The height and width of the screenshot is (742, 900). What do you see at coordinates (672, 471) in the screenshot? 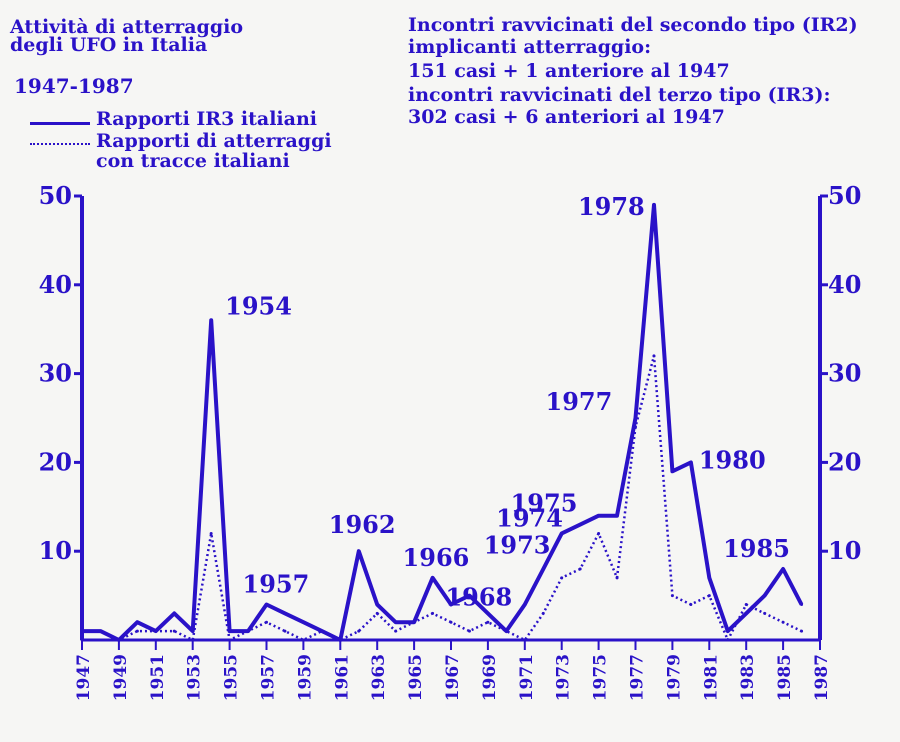
I see `data-point-1-1979` at bounding box center [672, 471].